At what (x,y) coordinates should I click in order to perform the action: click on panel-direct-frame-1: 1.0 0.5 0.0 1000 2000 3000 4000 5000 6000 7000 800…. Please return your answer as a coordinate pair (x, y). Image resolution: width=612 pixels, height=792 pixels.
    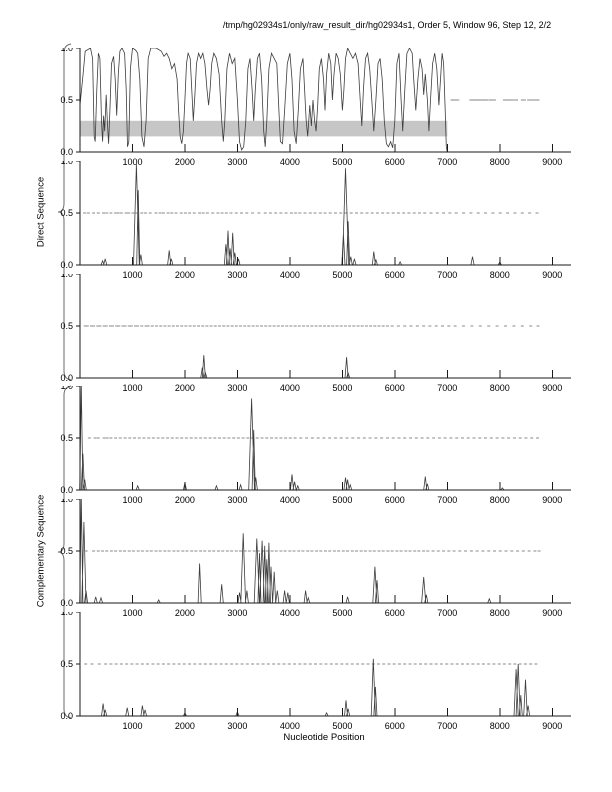
    Looking at the image, I should click on (315, 107).